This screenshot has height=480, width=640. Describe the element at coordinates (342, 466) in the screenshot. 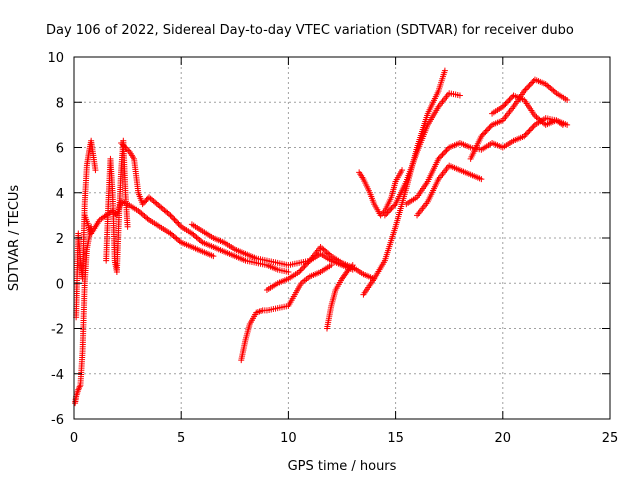

I see `x-axis-label: GPS time / hours` at that location.